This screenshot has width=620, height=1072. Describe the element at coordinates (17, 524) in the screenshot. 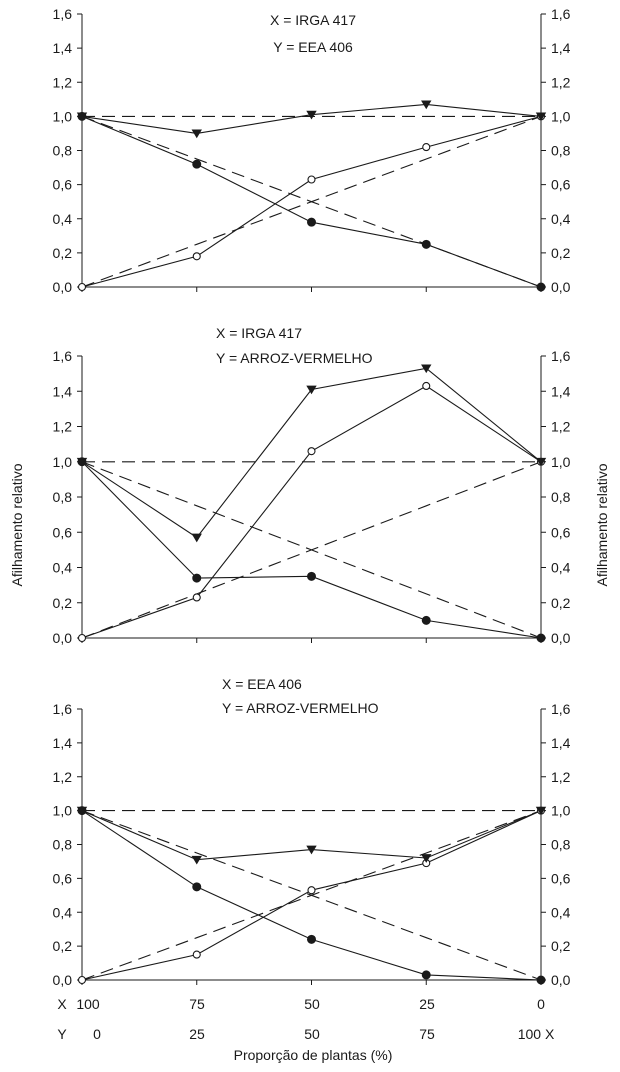

I see `y-axis-title-left: Afilhamento relativo` at that location.